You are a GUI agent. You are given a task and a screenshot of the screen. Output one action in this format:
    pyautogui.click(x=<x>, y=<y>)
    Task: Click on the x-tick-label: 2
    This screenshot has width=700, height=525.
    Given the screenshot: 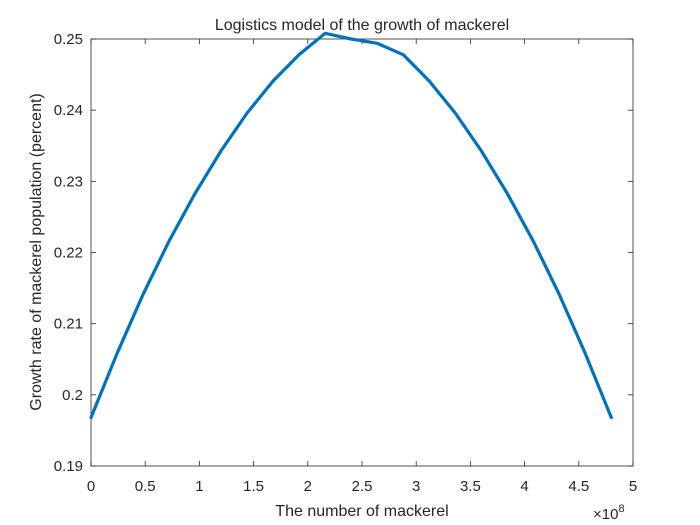 What is the action you would take?
    pyautogui.click(x=308, y=486)
    